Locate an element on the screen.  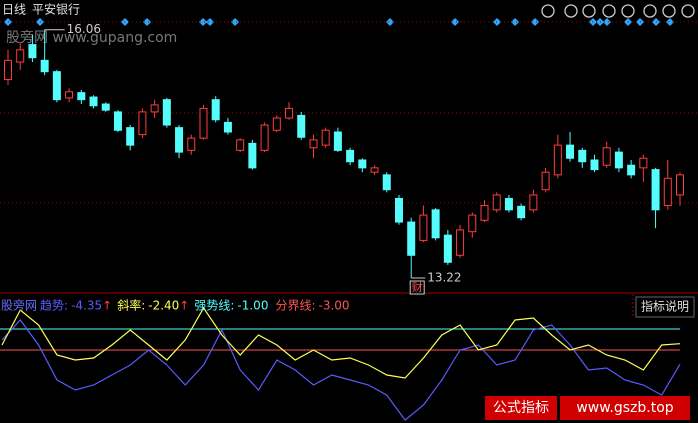
help-button is located at coordinates (665, 307).